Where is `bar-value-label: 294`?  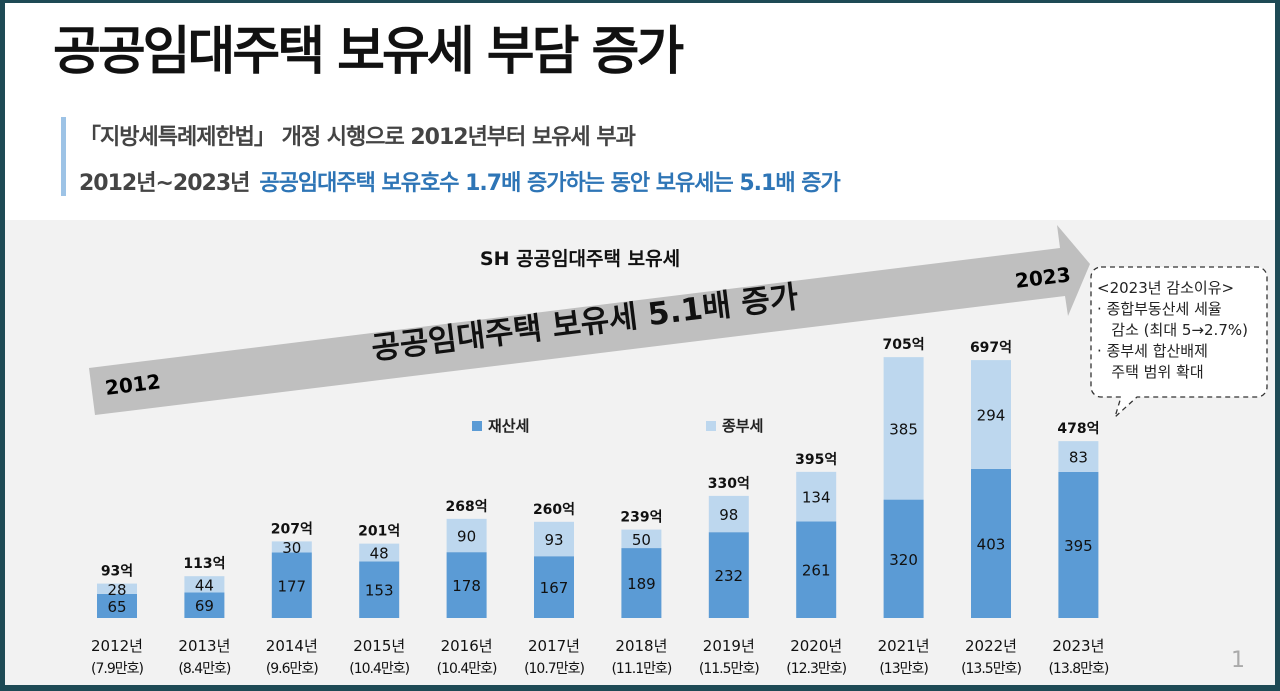
bar-value-label: 294 is located at coordinates (991, 416).